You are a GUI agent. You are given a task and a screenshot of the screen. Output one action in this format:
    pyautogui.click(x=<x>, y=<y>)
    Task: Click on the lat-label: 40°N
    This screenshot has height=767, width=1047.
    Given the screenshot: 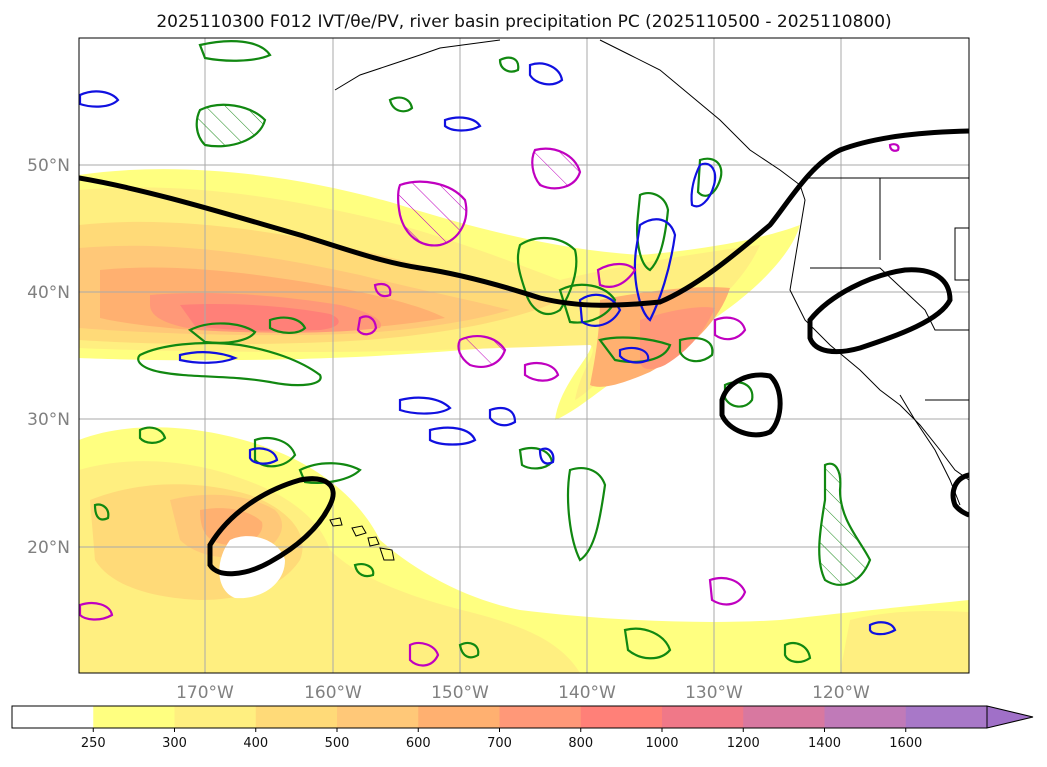 What is the action you would take?
    pyautogui.click(x=48, y=293)
    